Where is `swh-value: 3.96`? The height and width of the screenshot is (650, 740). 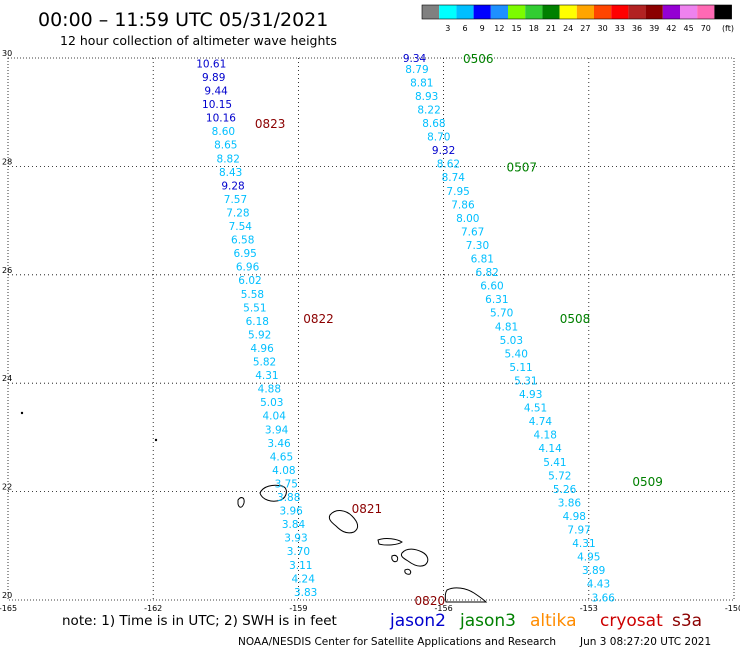
swh-value: 3.96 is located at coordinates (291, 512).